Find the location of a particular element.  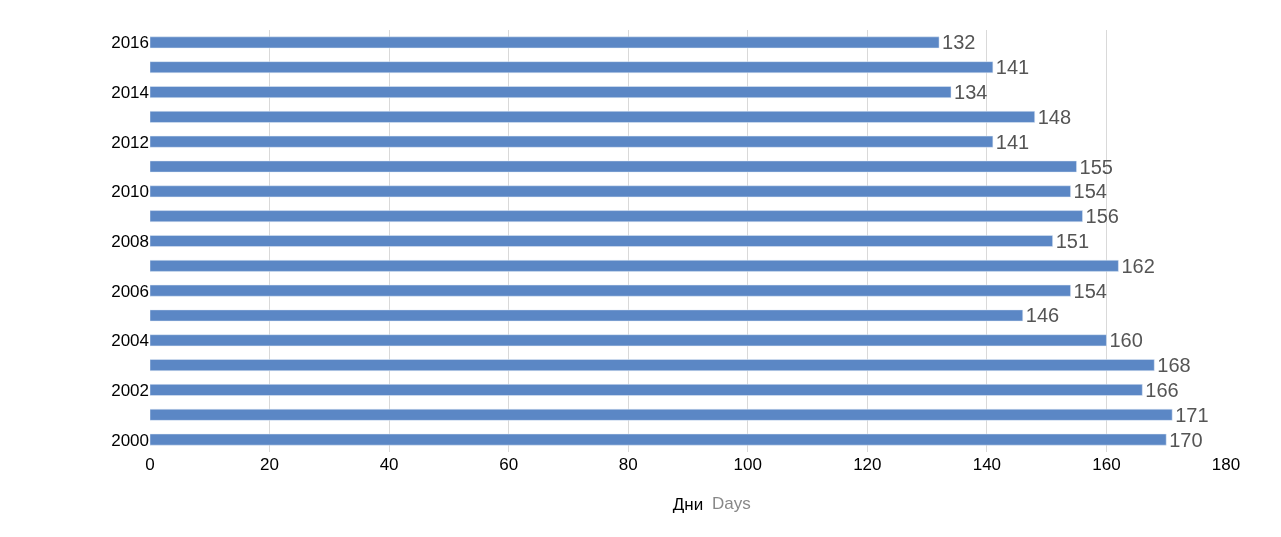

x-tick-label: 0 is located at coordinates (150, 464).